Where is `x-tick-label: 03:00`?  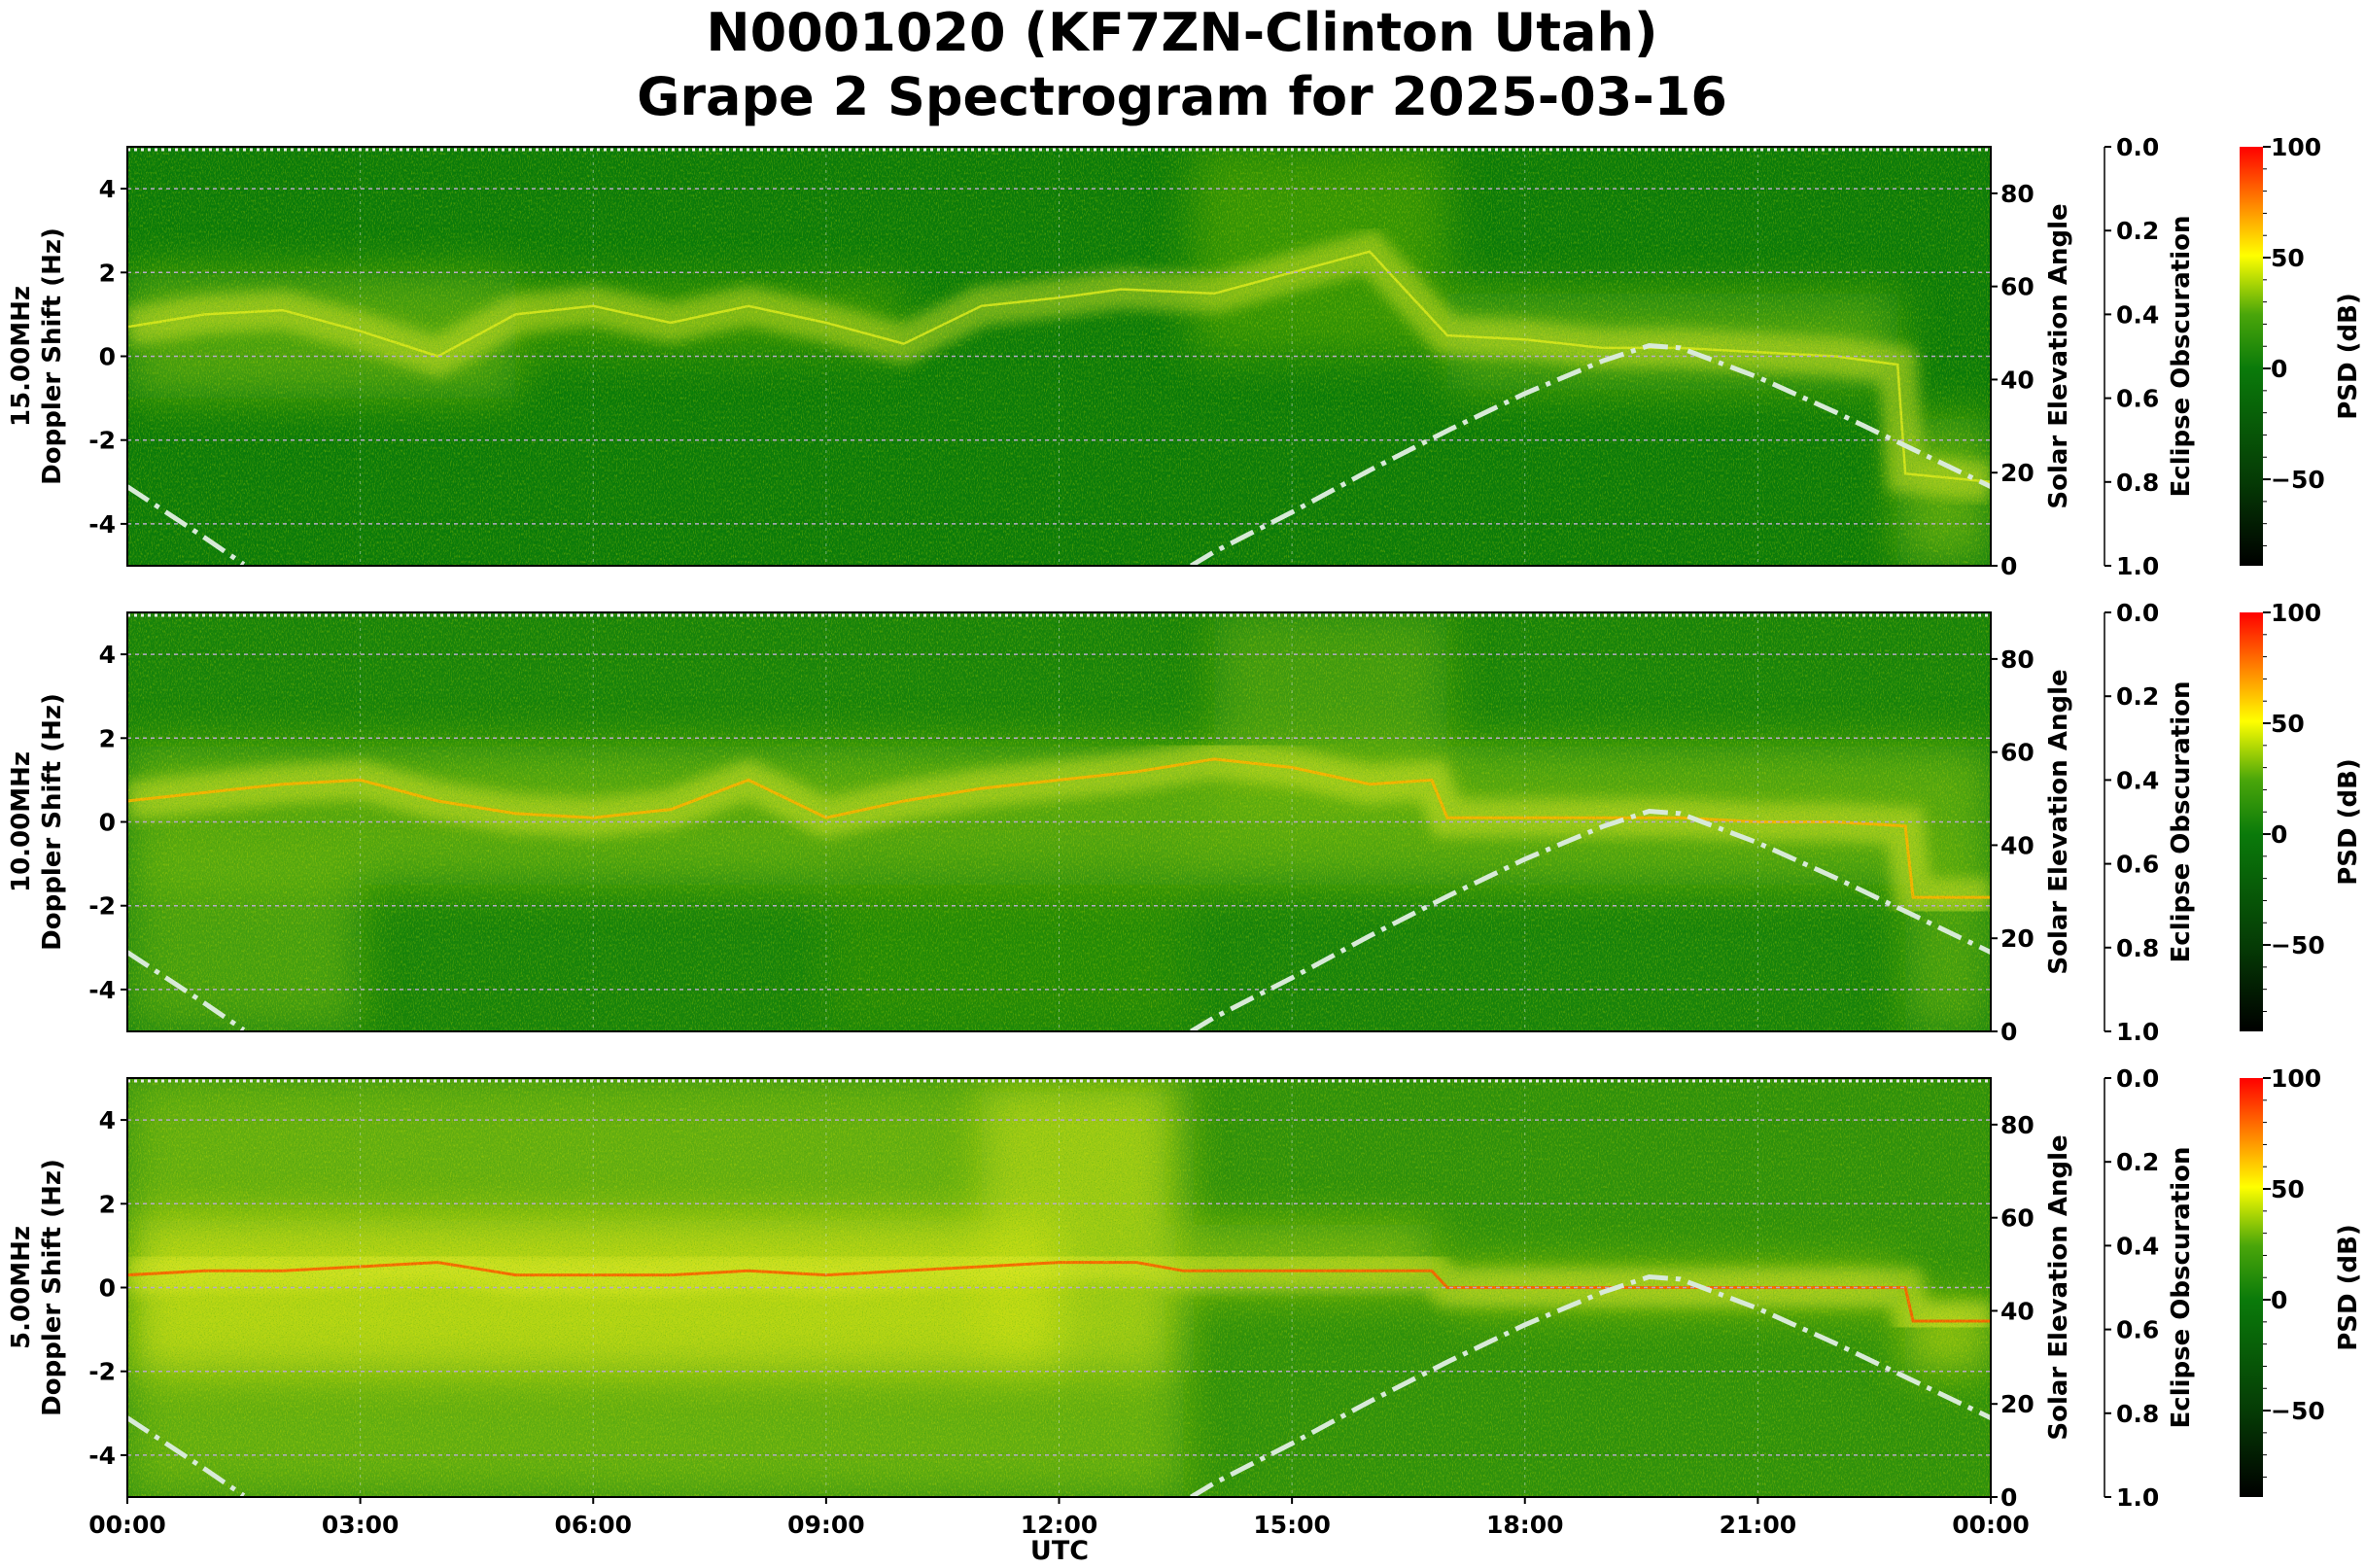 x-tick-label: 03:00 is located at coordinates (361, 1525).